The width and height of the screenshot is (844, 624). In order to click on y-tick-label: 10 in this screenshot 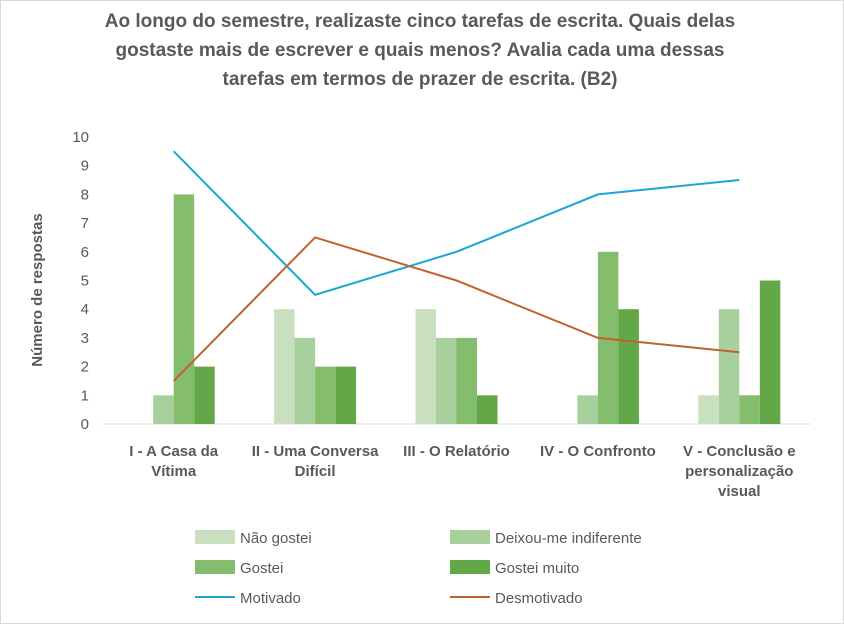, I will do `click(80, 137)`.